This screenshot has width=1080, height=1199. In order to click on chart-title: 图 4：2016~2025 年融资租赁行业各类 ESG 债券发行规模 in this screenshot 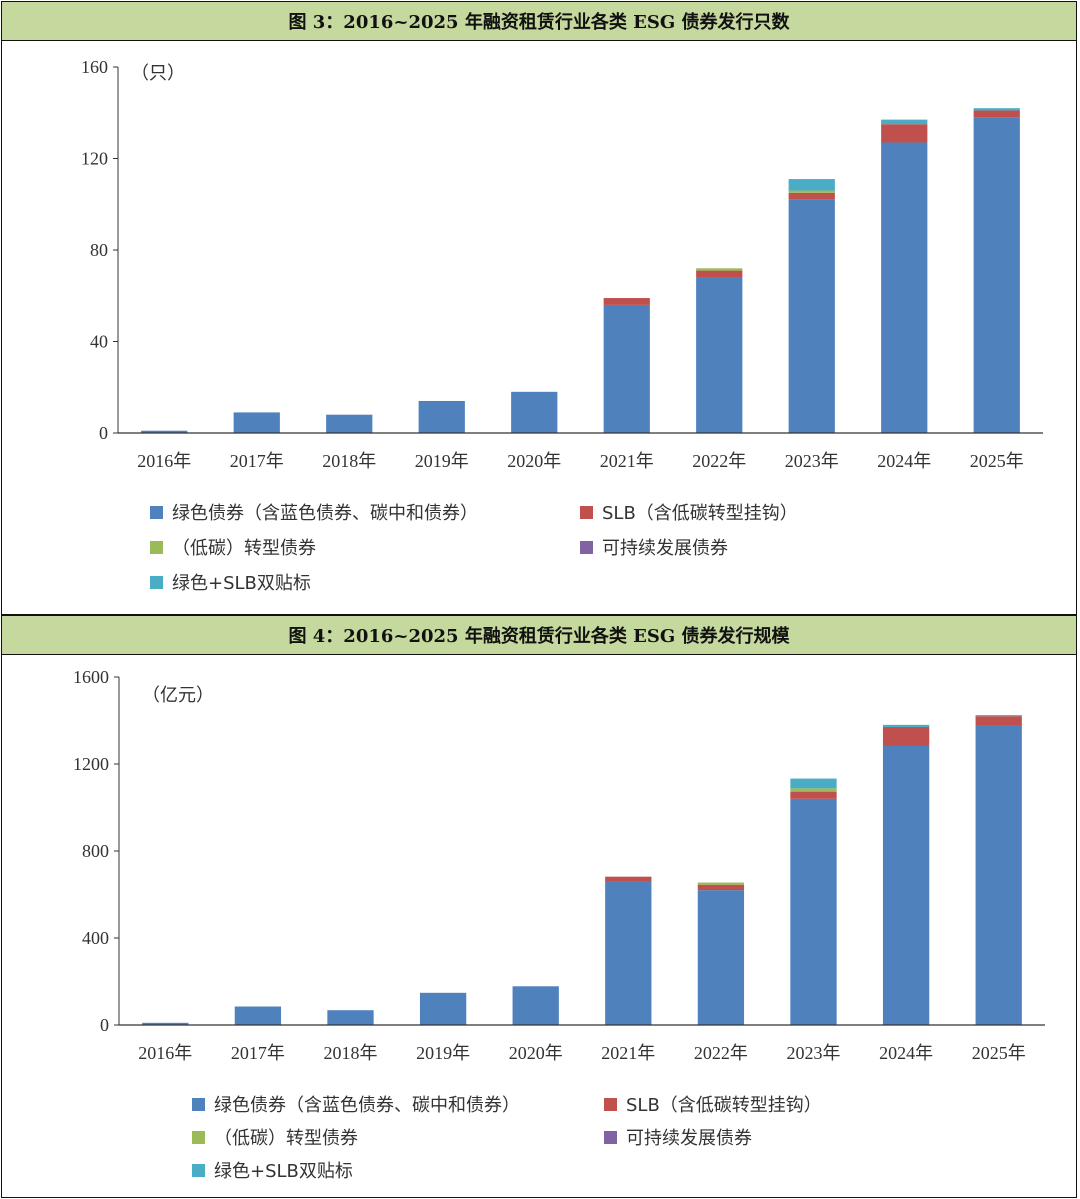, I will do `click(539, 635)`.